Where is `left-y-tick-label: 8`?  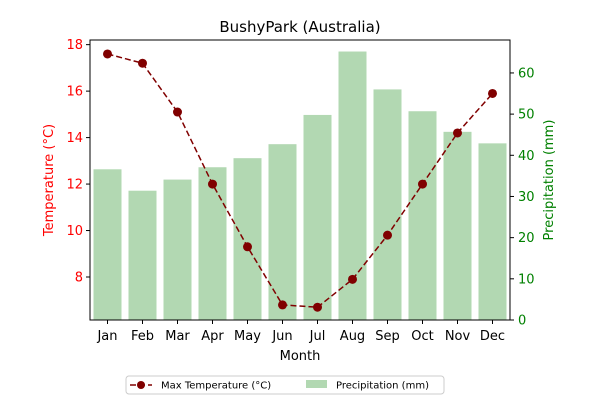 left-y-tick-label: 8 is located at coordinates (79, 278).